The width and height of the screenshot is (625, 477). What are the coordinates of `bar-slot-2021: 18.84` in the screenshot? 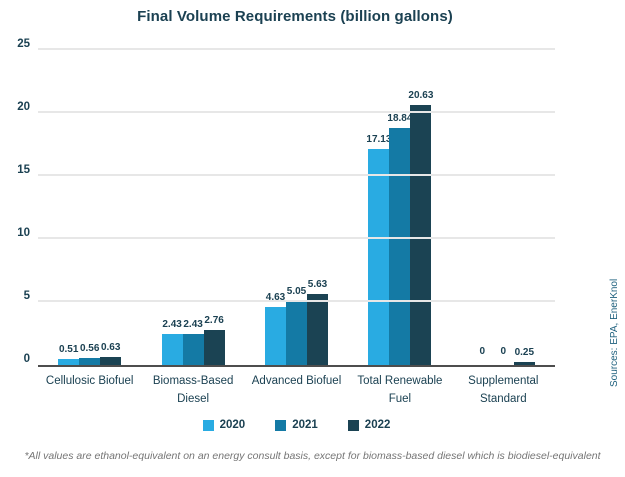 It's located at (400, 207).